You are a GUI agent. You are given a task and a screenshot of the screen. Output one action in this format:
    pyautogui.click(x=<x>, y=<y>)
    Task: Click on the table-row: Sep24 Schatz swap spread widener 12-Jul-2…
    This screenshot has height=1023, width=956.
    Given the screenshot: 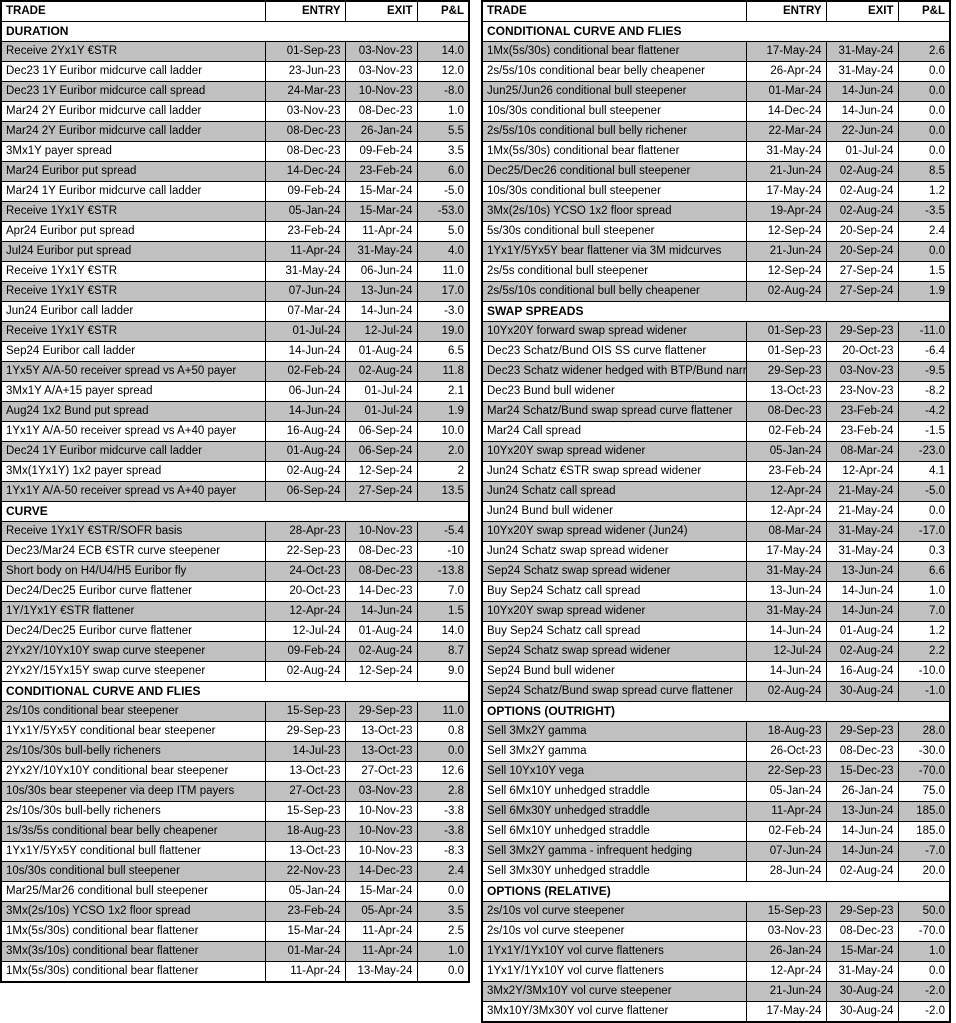 What is the action you would take?
    pyautogui.click(x=716, y=651)
    